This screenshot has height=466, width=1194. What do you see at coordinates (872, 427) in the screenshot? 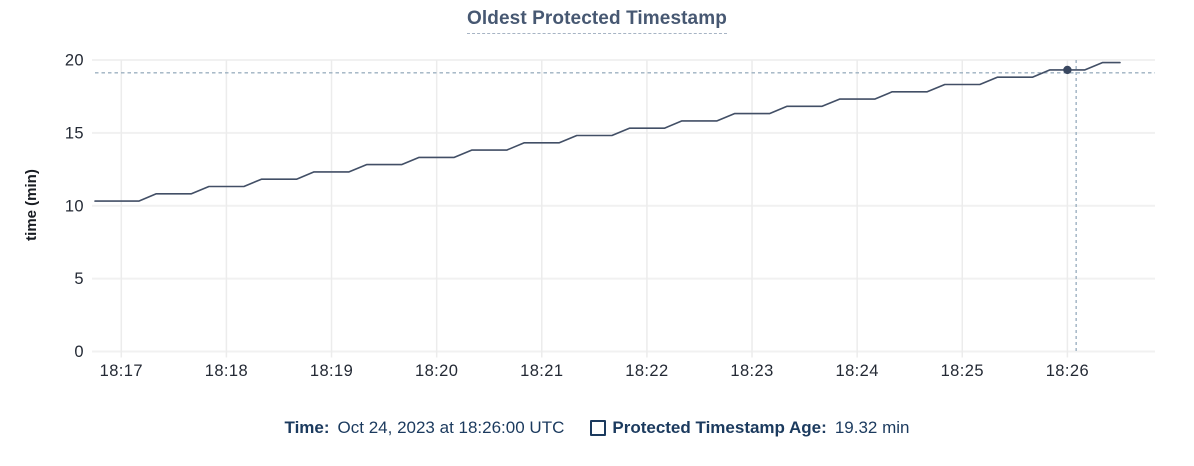
I see `legend-series-value: 19.32 min` at bounding box center [872, 427].